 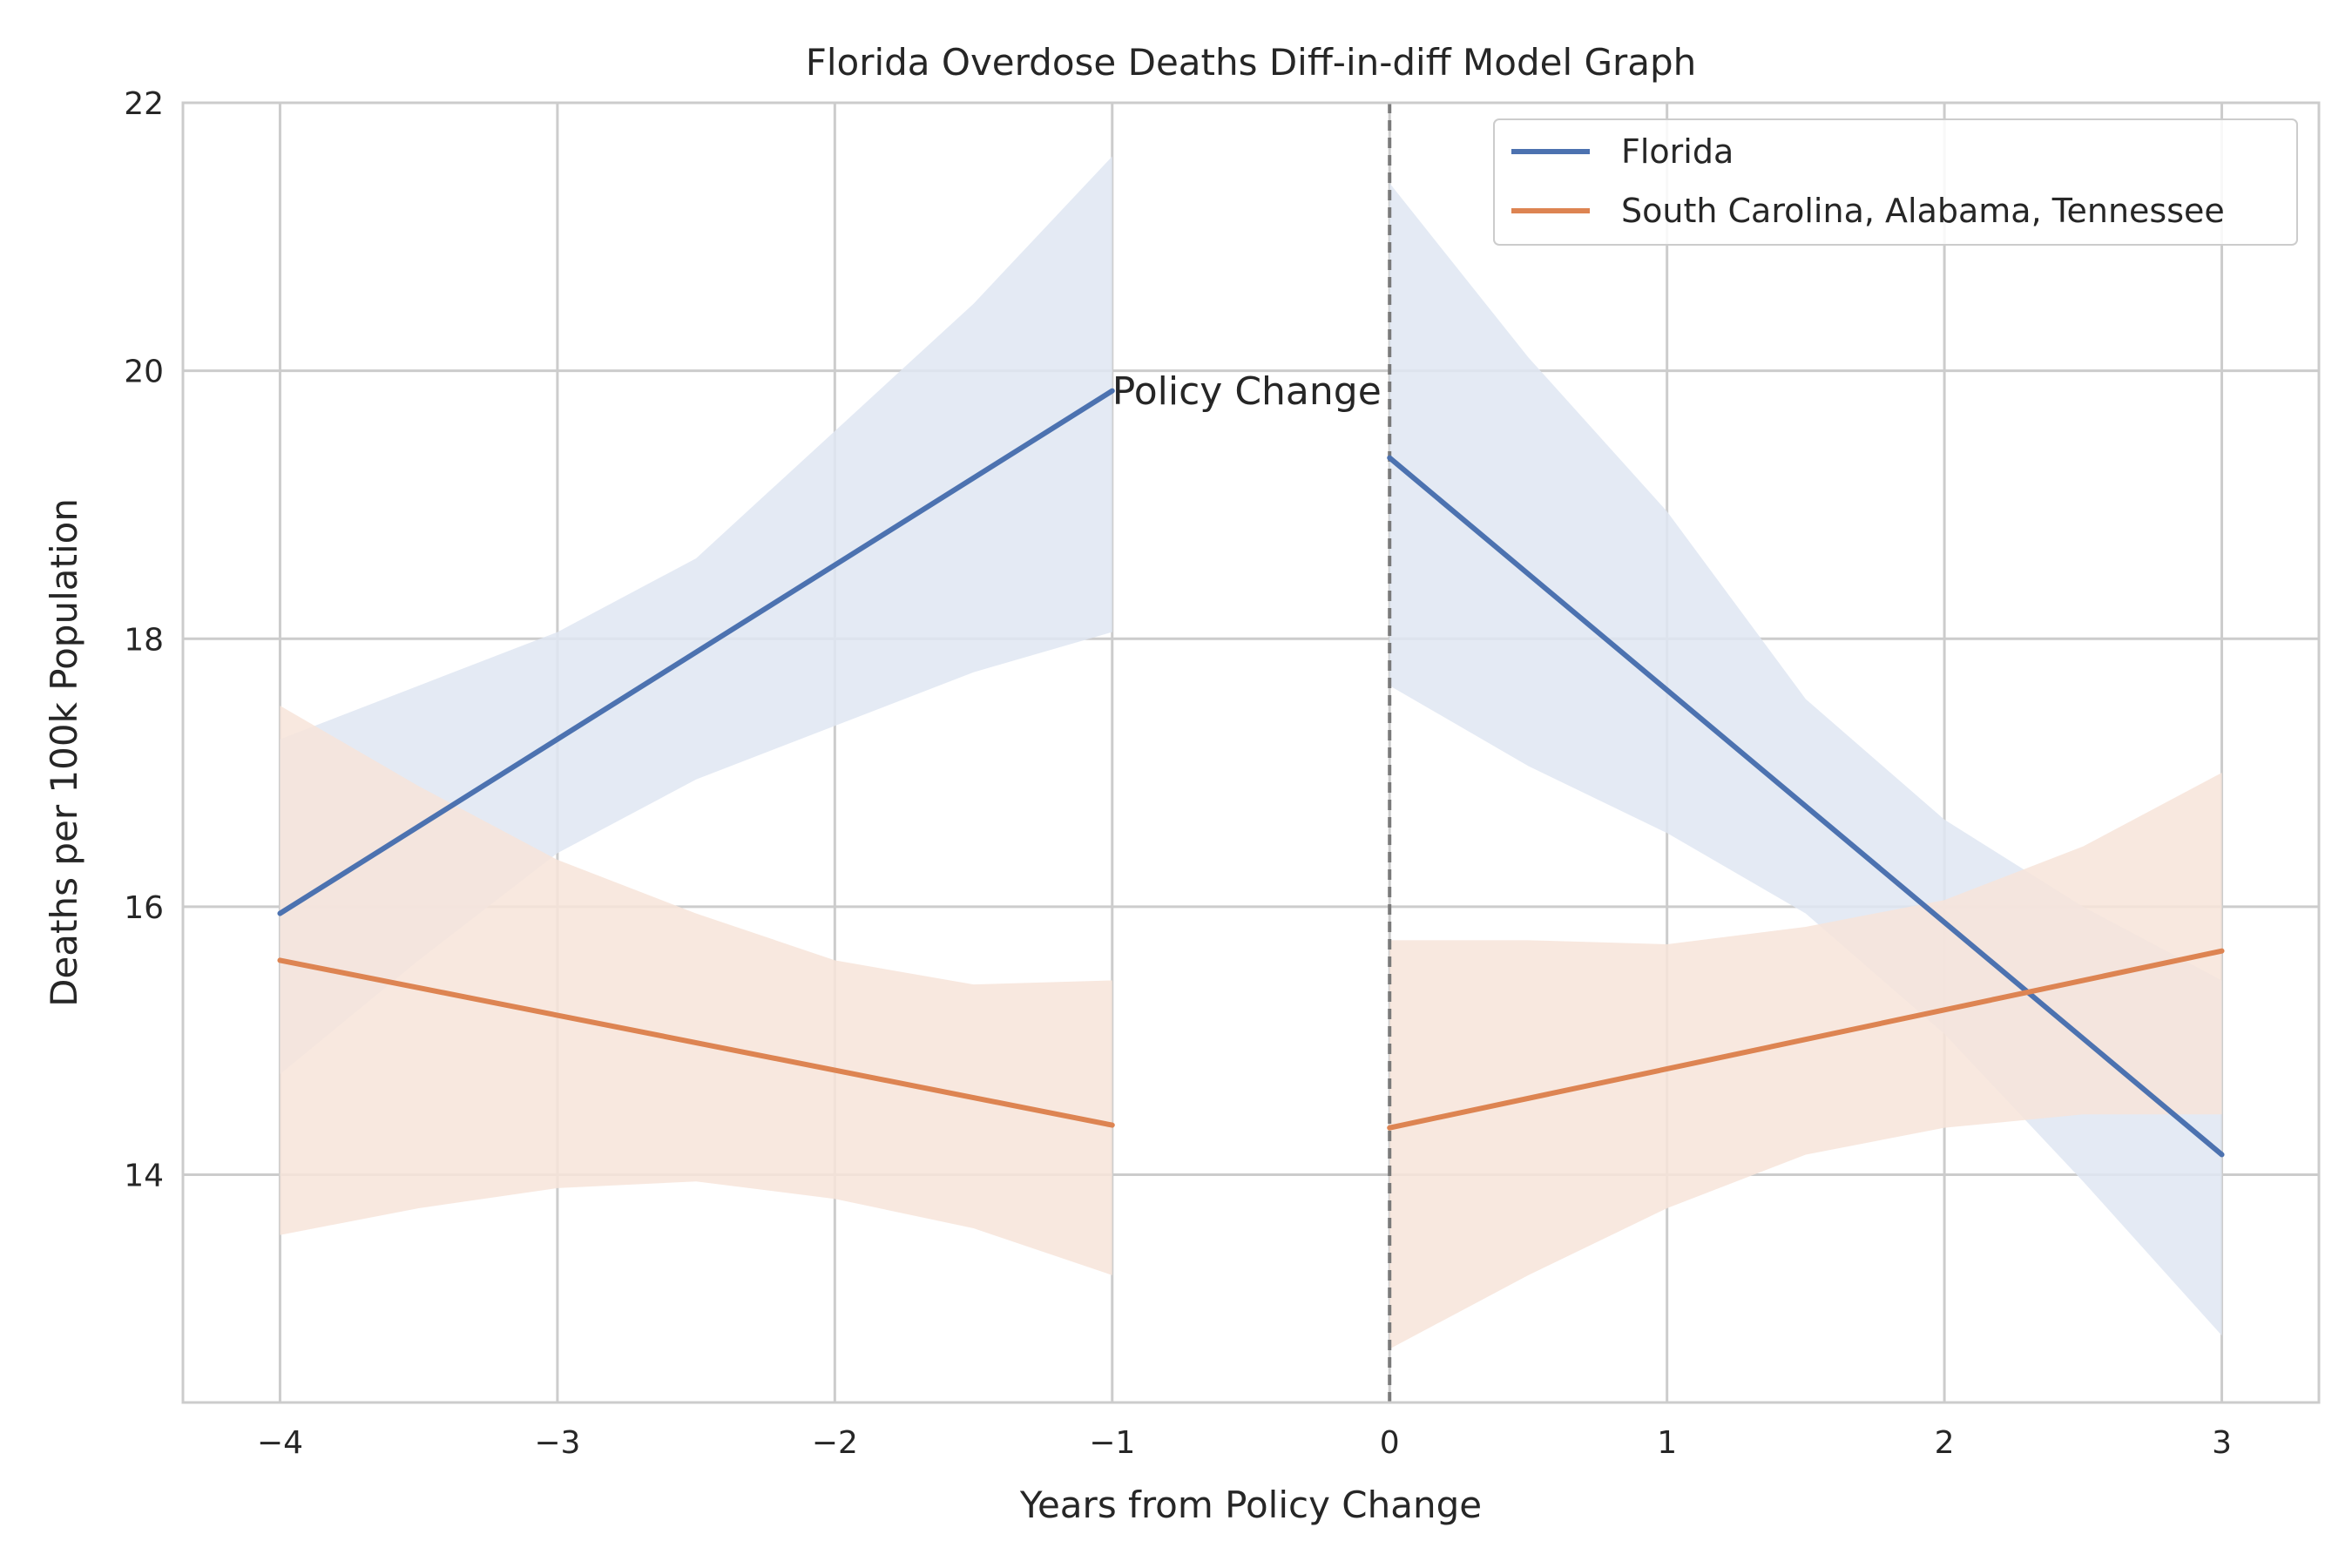 What do you see at coordinates (1667, 1443) in the screenshot?
I see `x-tick-label: 1` at bounding box center [1667, 1443].